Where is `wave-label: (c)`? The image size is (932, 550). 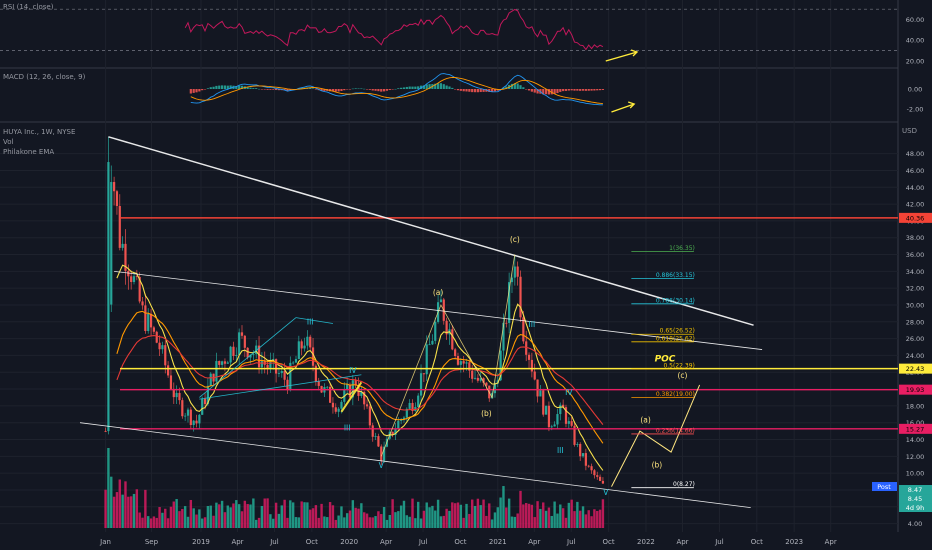
wave-label: (c) is located at coordinates (515, 239).